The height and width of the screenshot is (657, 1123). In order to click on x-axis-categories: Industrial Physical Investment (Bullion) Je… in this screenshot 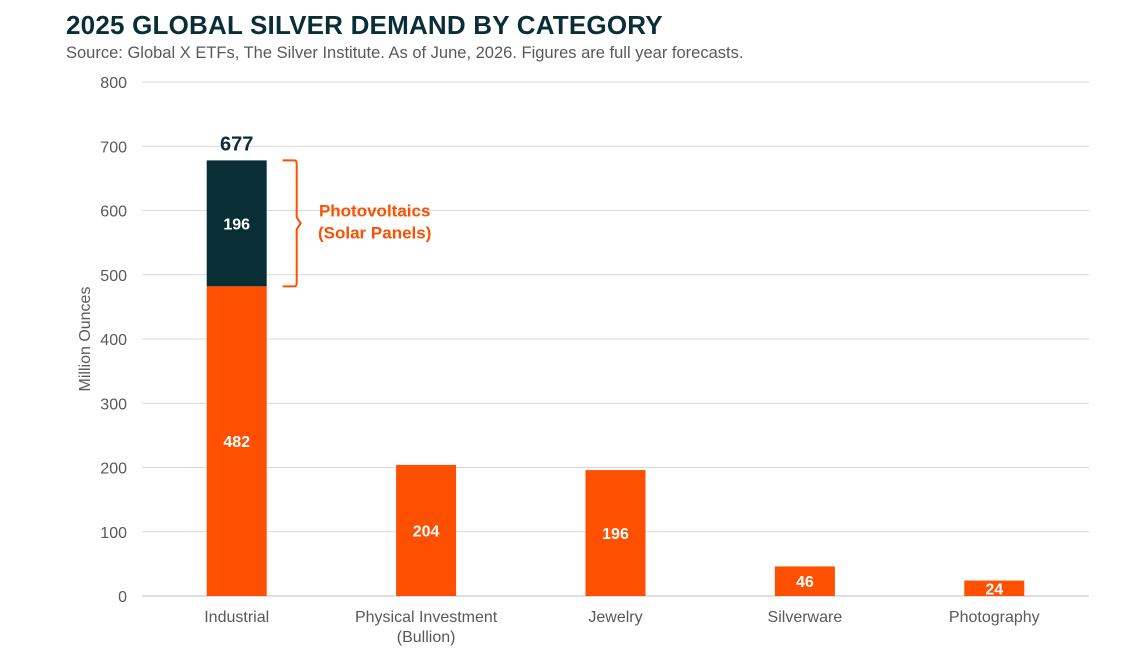, I will do `click(621, 627)`.